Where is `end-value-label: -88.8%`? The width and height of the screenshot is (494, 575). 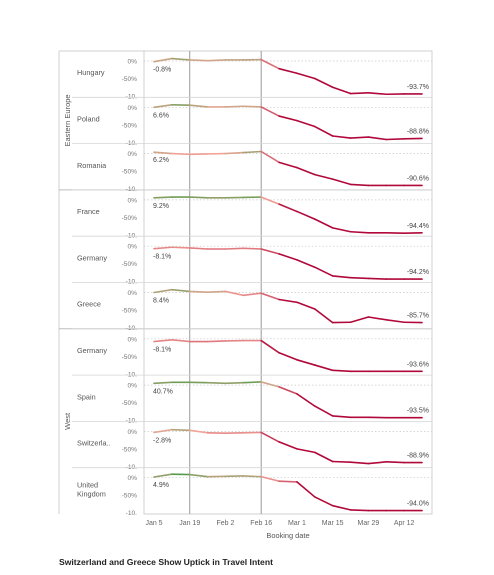 end-value-label: -88.8% is located at coordinates (418, 131).